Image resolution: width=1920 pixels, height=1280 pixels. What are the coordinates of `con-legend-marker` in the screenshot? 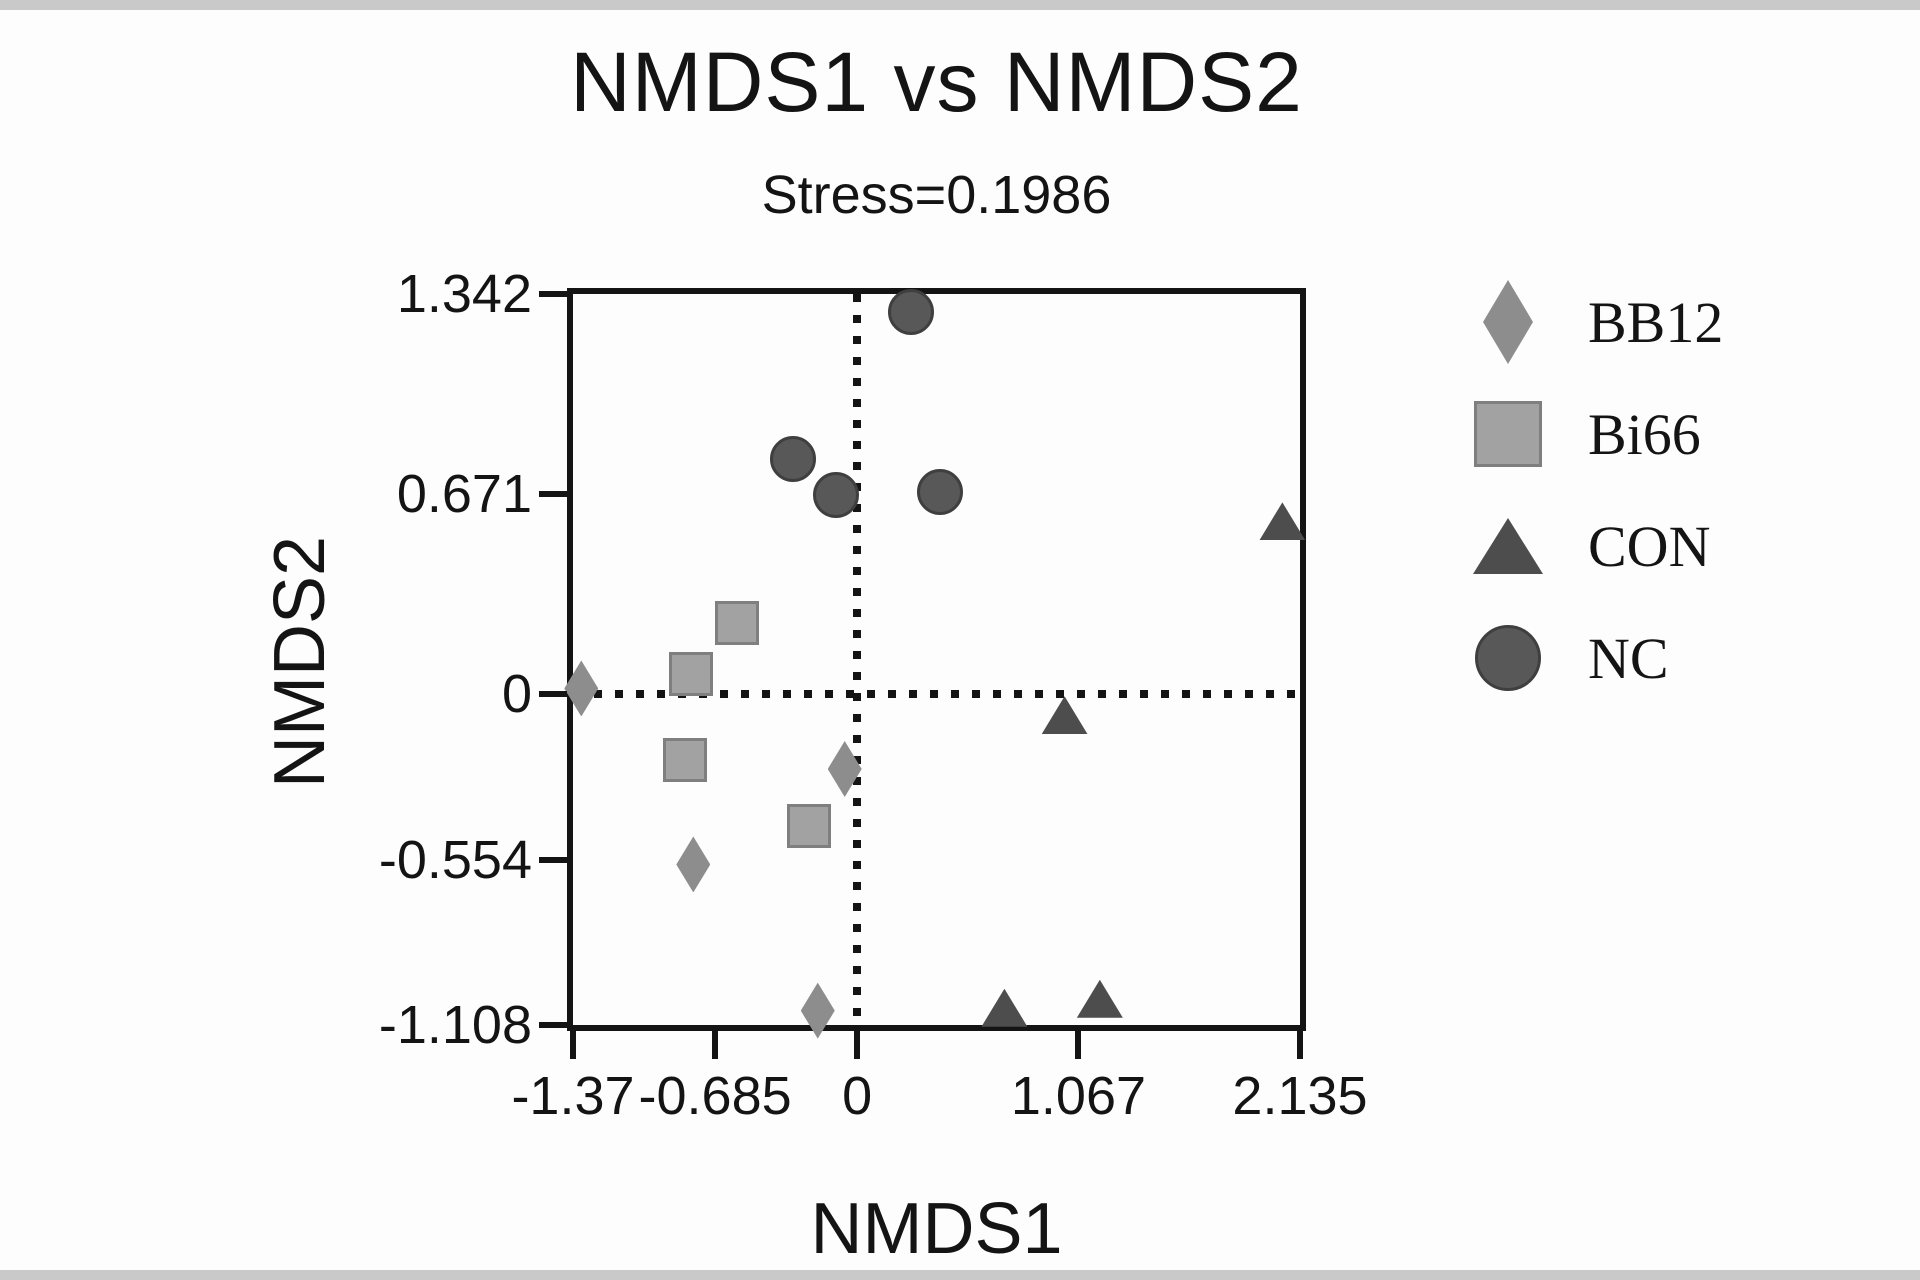 It's located at (1508, 546).